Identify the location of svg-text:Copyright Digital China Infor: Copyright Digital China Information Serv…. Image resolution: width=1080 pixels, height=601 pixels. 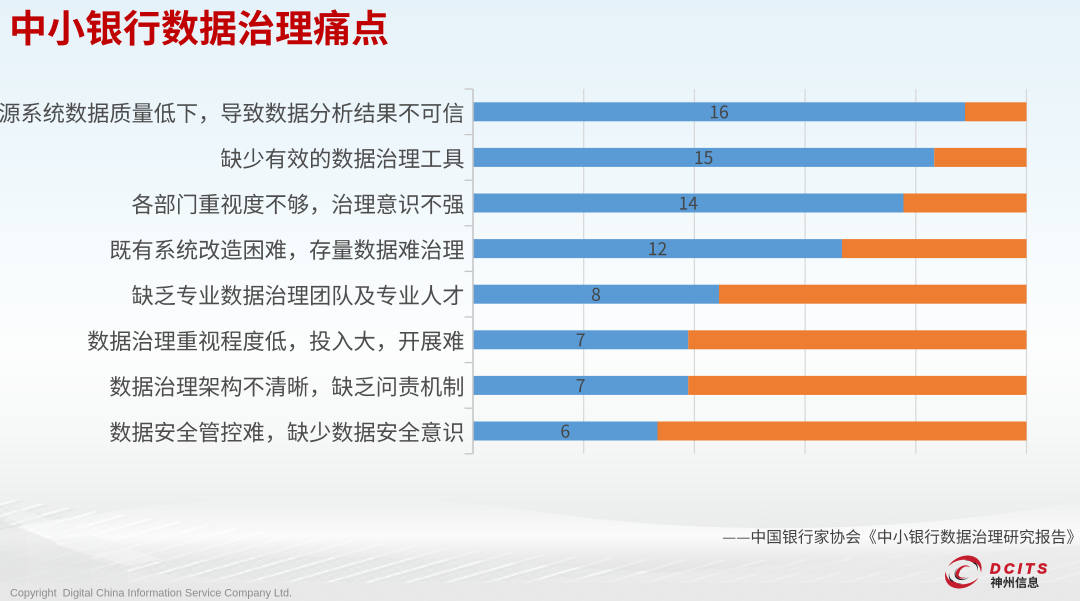
(151, 594).